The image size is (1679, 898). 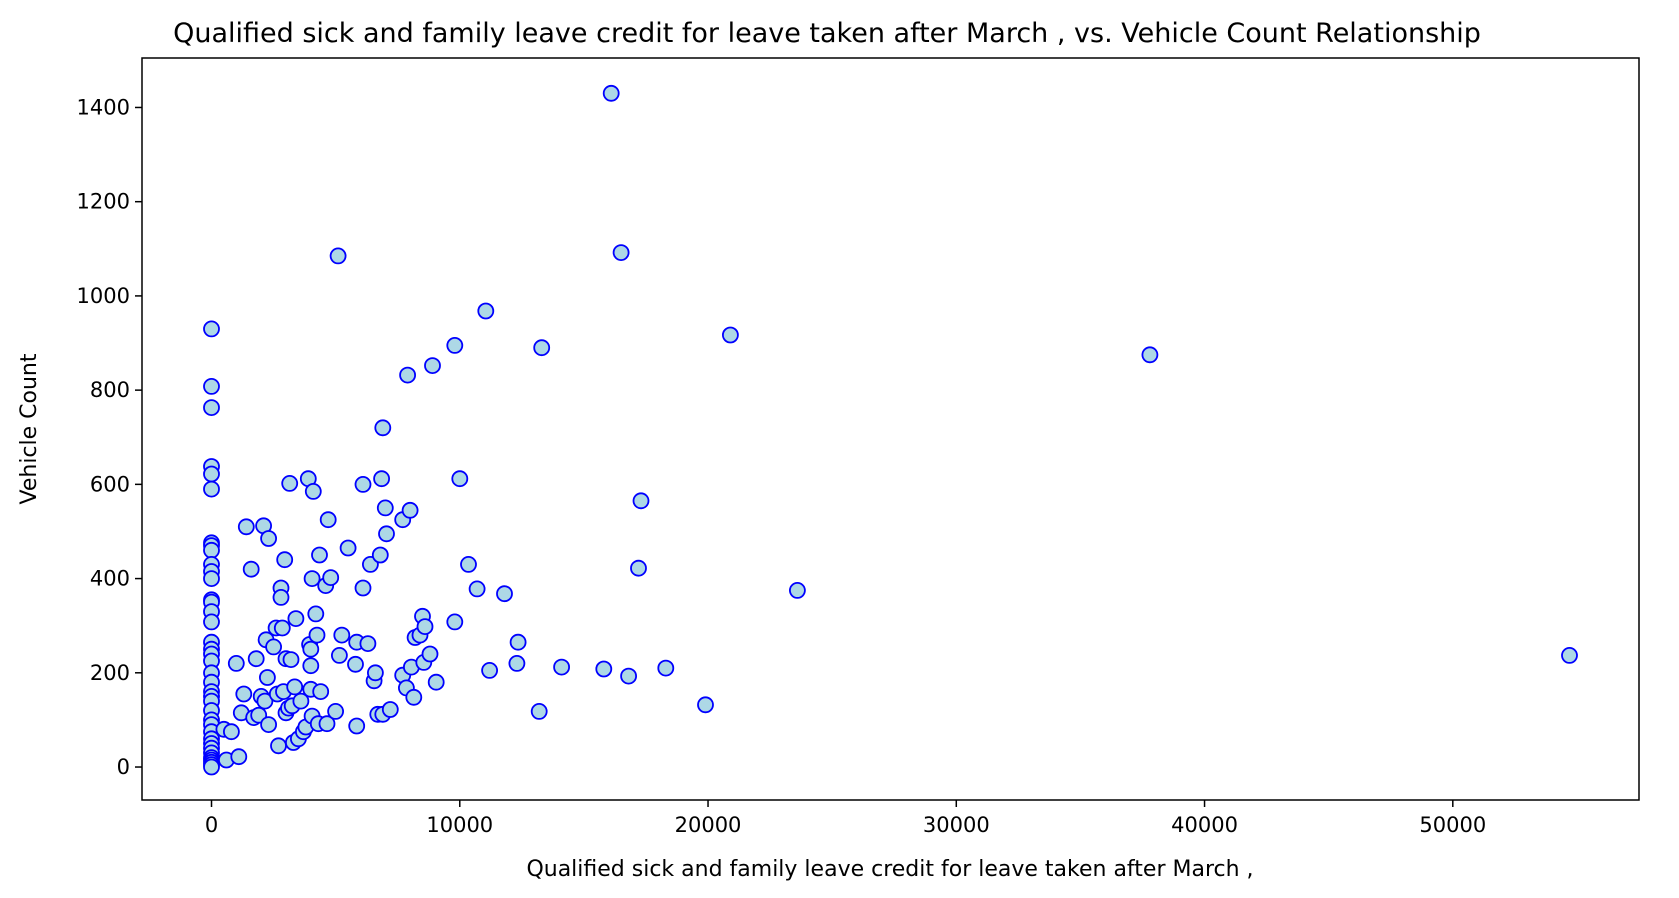 What do you see at coordinates (1204, 825) in the screenshot?
I see `x-tick-label: 40000` at bounding box center [1204, 825].